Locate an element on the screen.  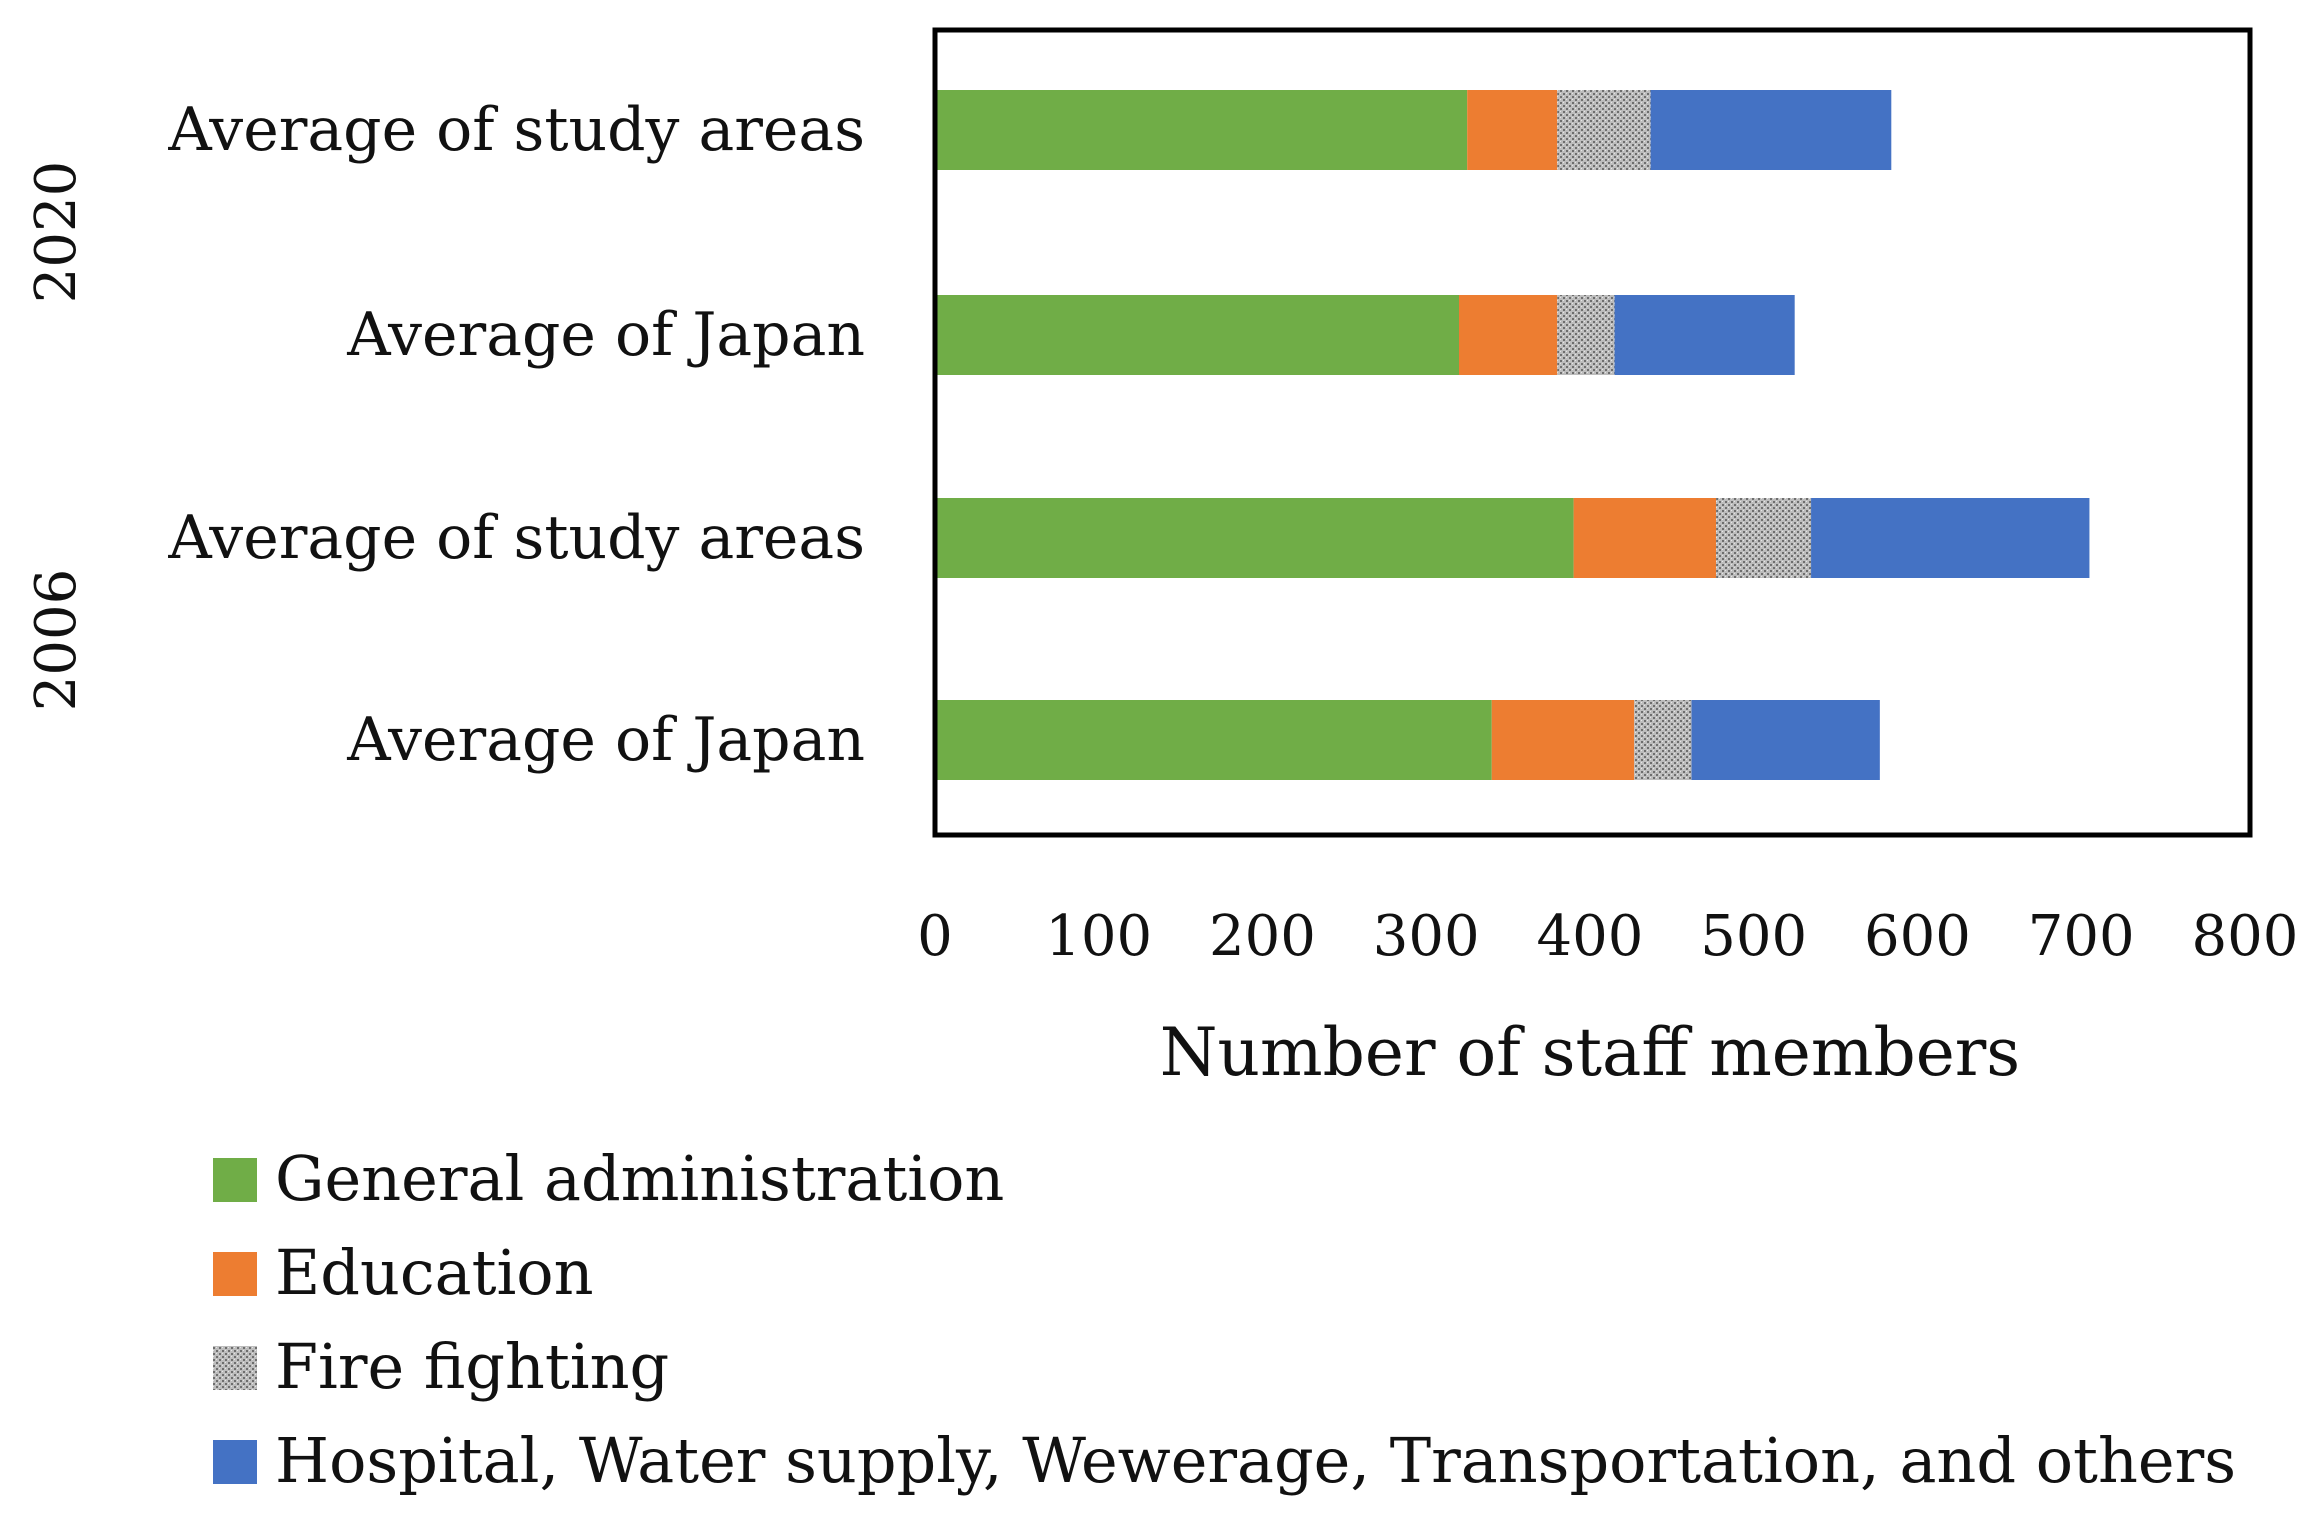
group-label-2006: 2006 is located at coordinates (56, 640).